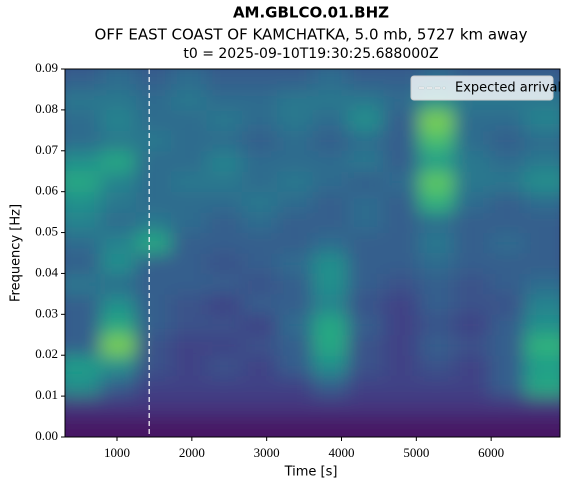 Image resolution: width=573 pixels, height=491 pixels. I want to click on y-tick-label: 0.09, so click(46, 67).